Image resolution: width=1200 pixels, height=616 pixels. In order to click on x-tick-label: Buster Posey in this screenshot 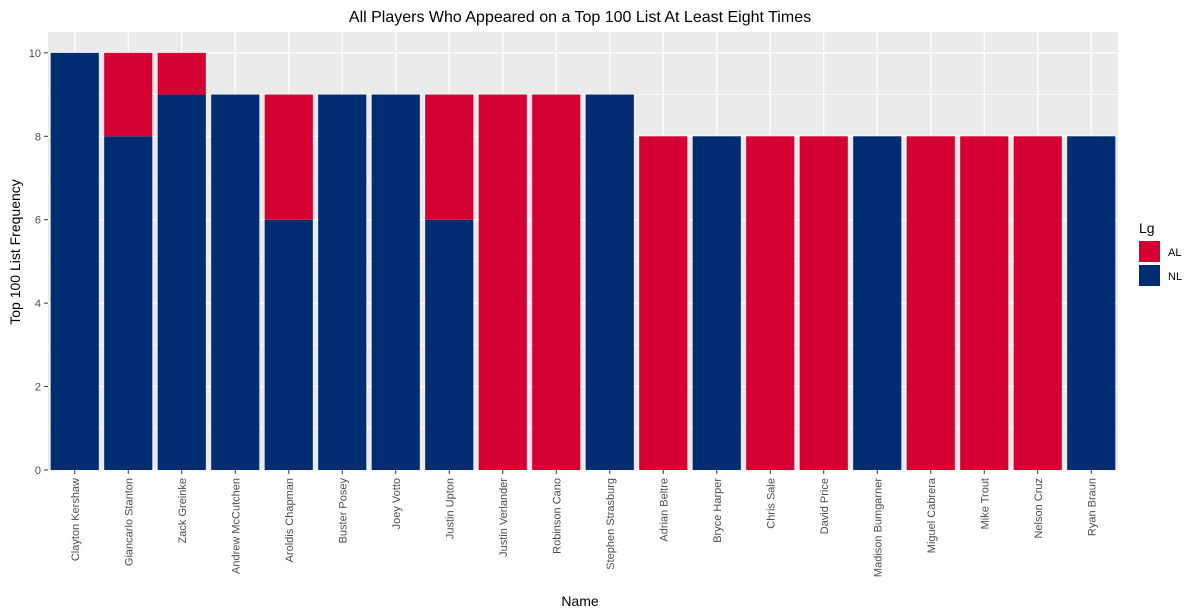, I will do `click(343, 511)`.